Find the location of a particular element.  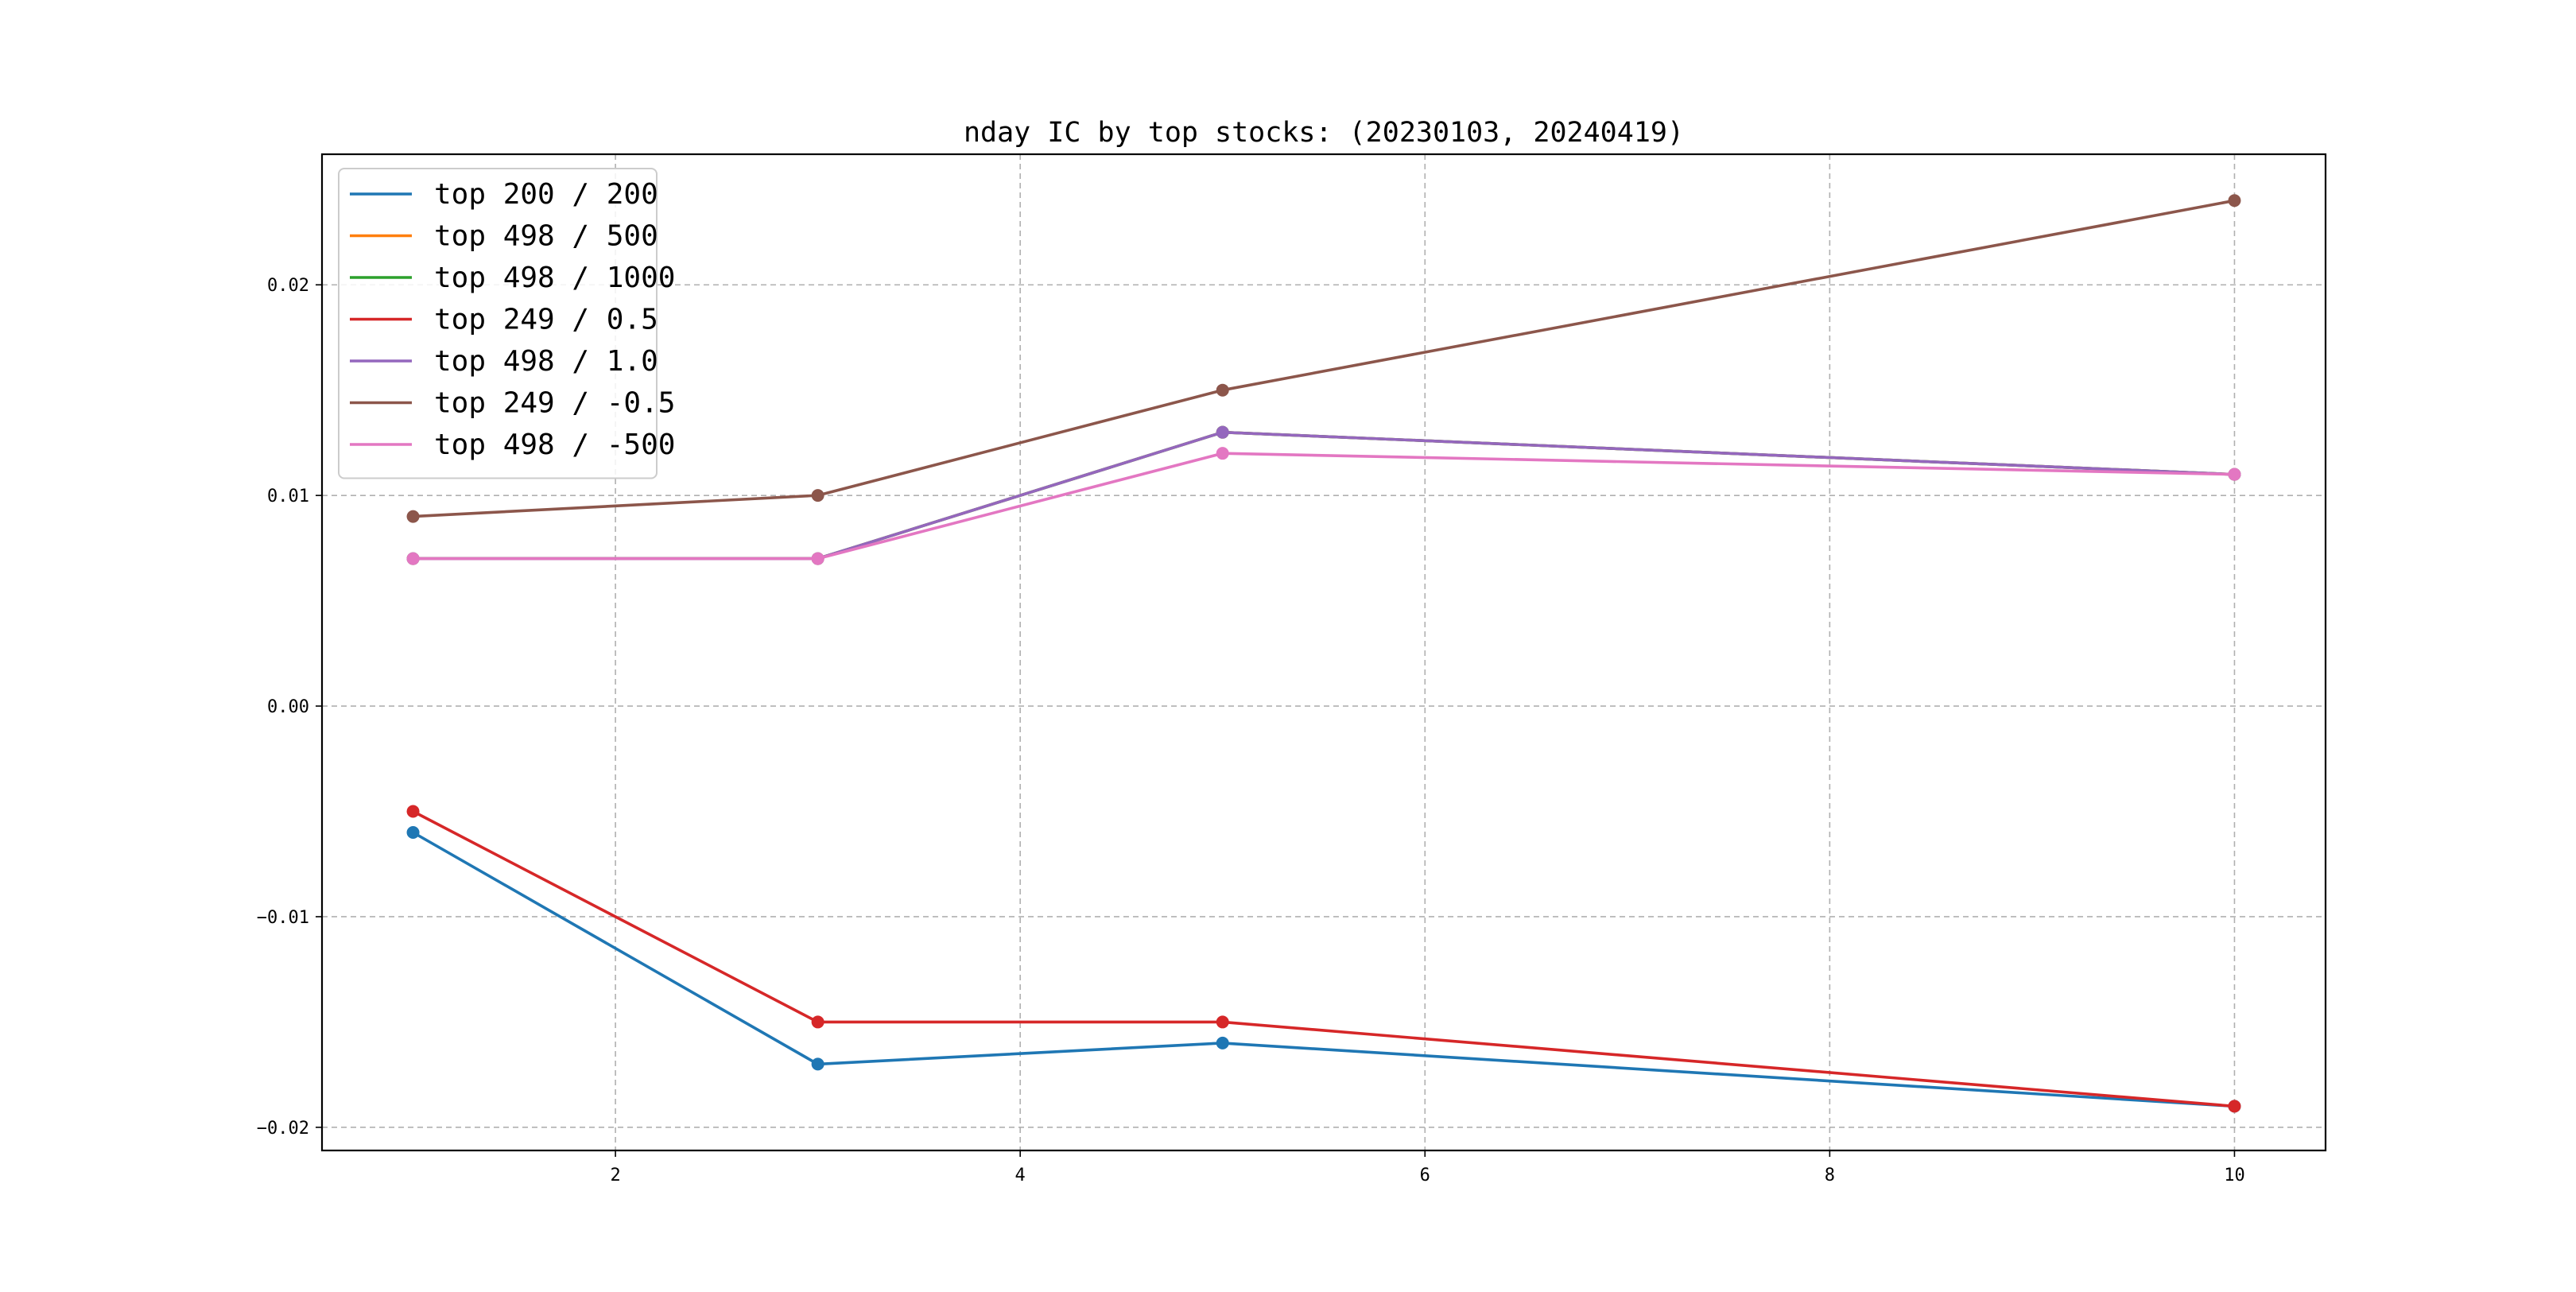

y-tick-label: 0.02 is located at coordinates (288, 286).